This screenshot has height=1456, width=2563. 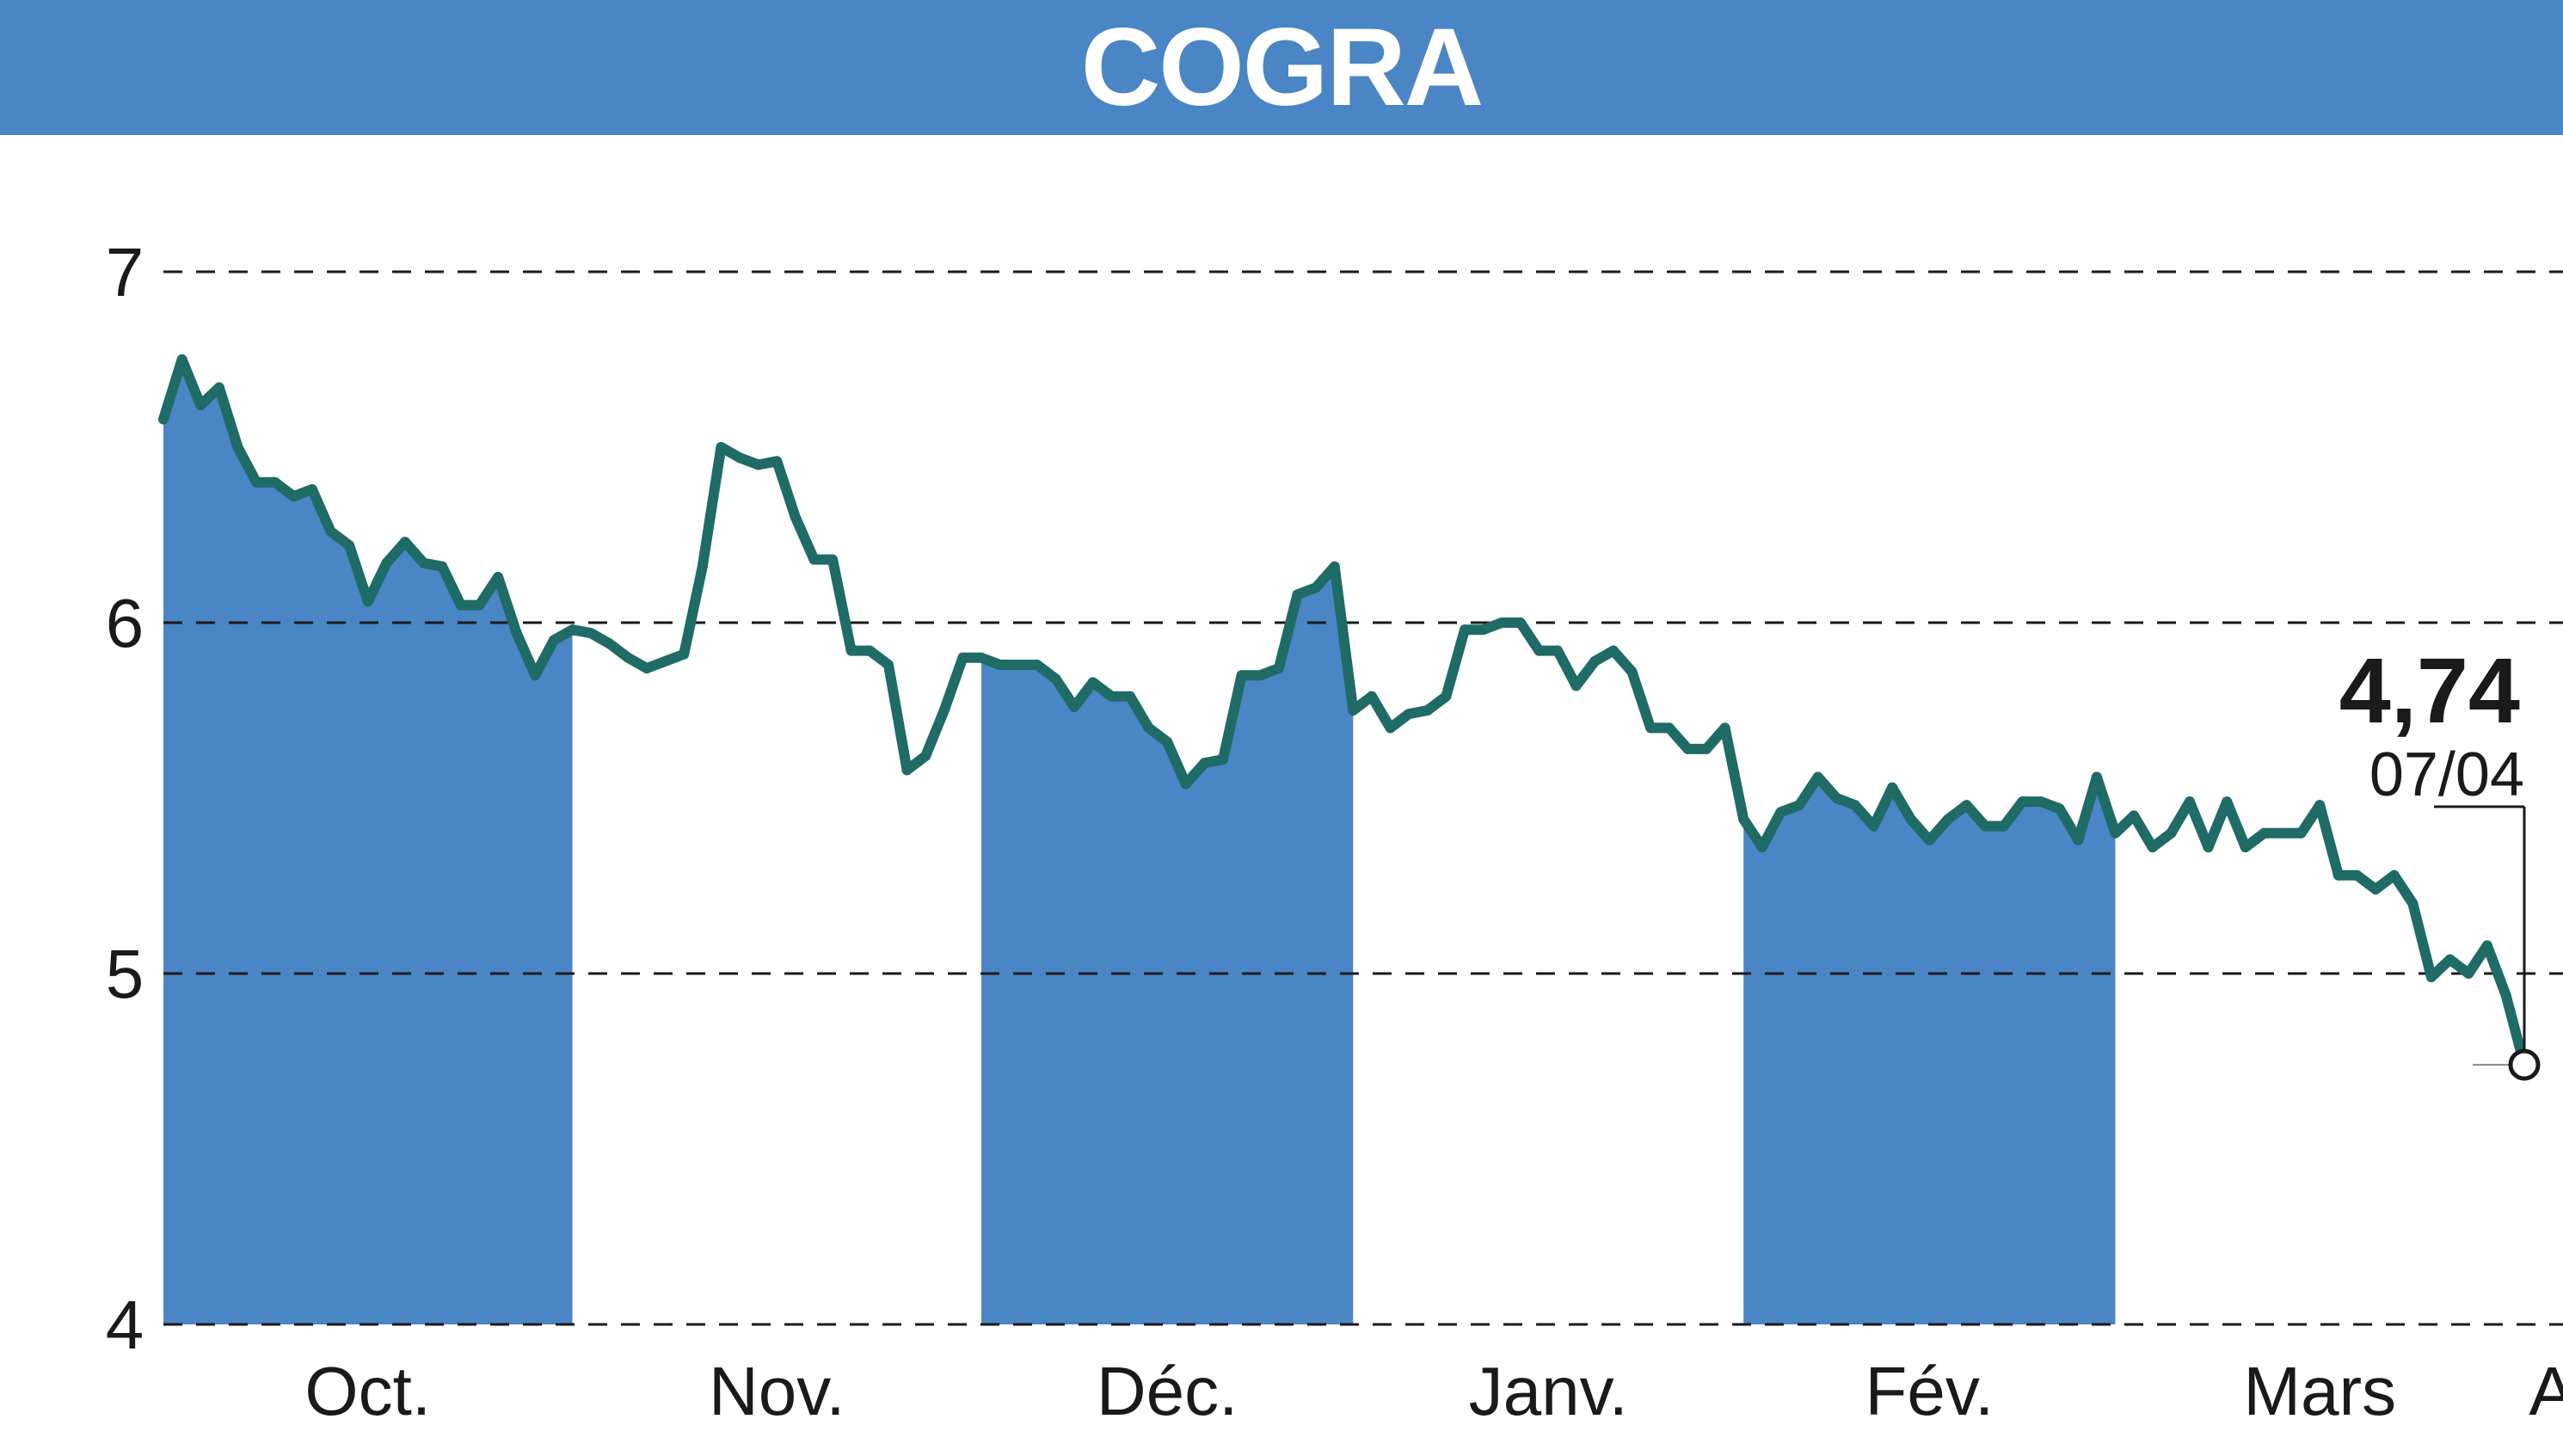 What do you see at coordinates (1548, 1391) in the screenshot?
I see `month-label-3: Janv.` at bounding box center [1548, 1391].